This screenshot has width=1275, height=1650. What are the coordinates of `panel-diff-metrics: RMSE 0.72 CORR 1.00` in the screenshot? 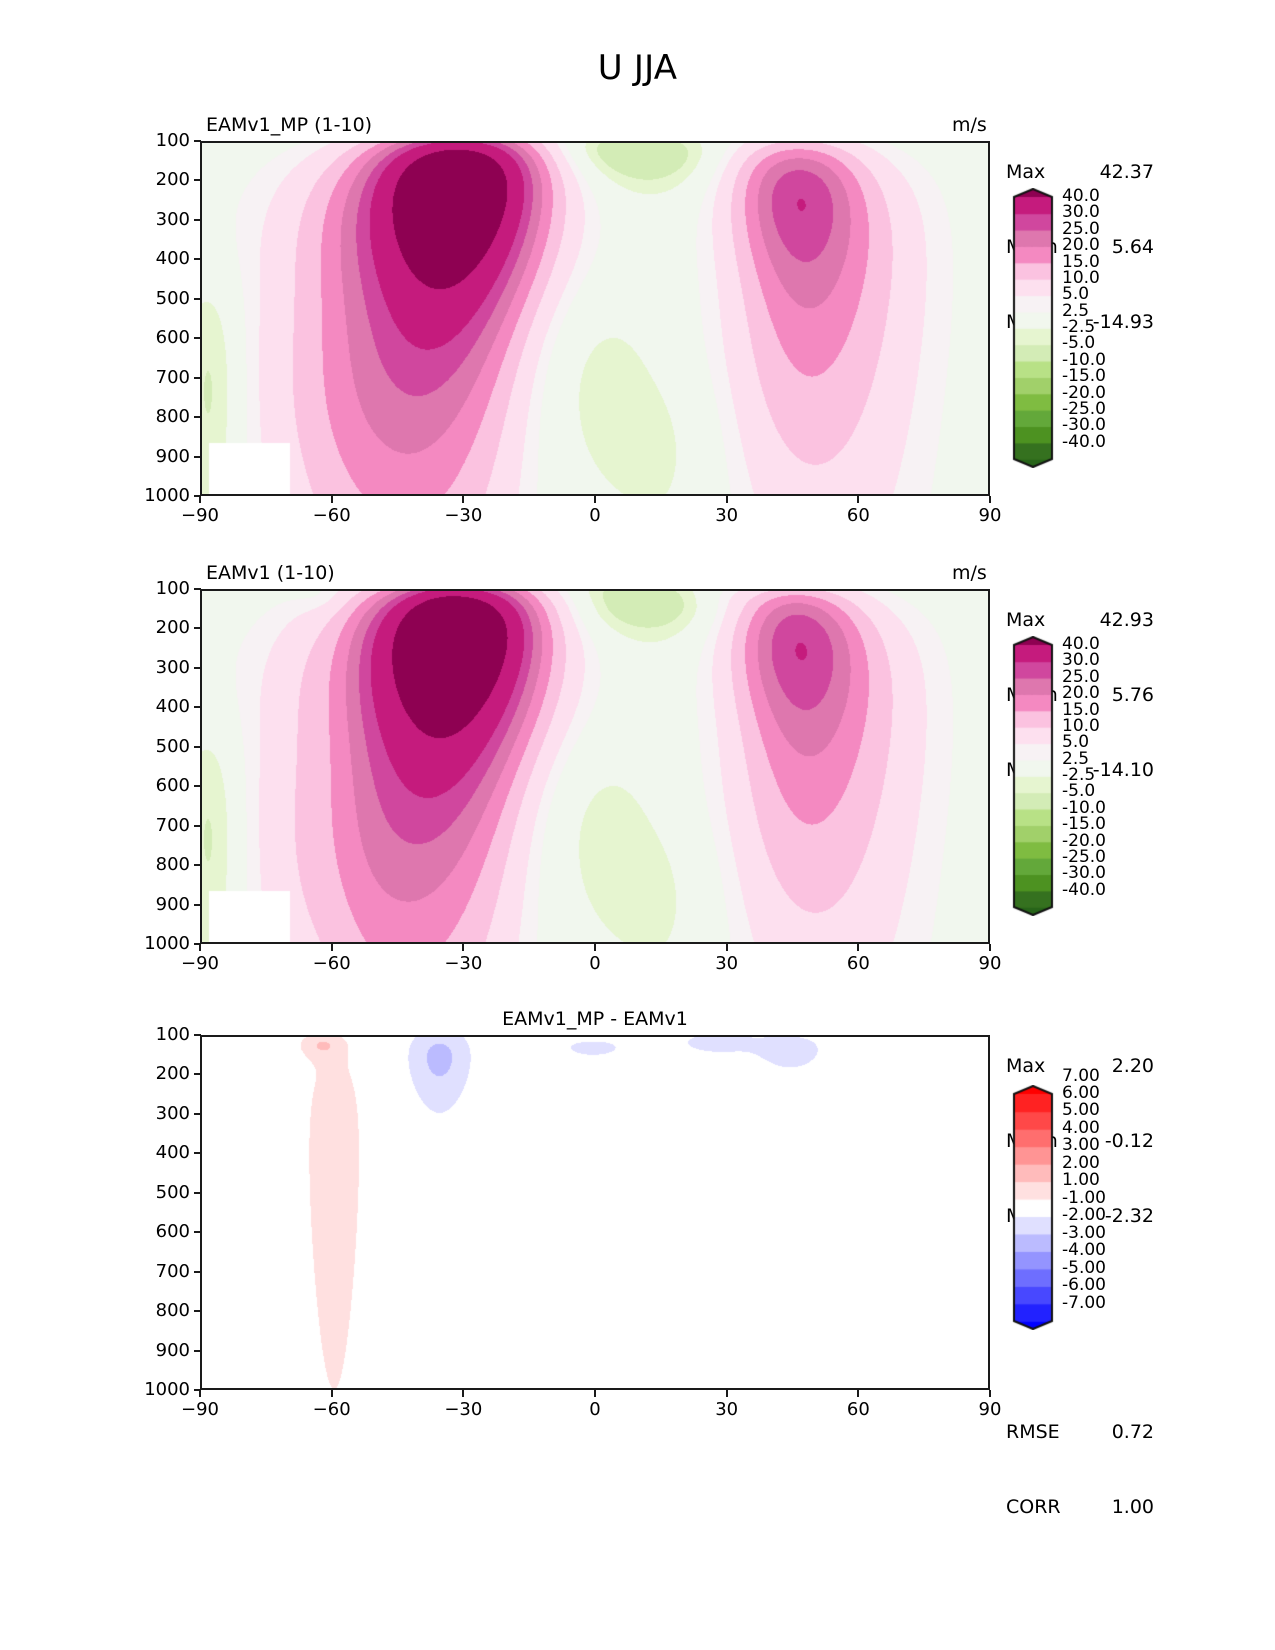 It's located at (1080, 1470).